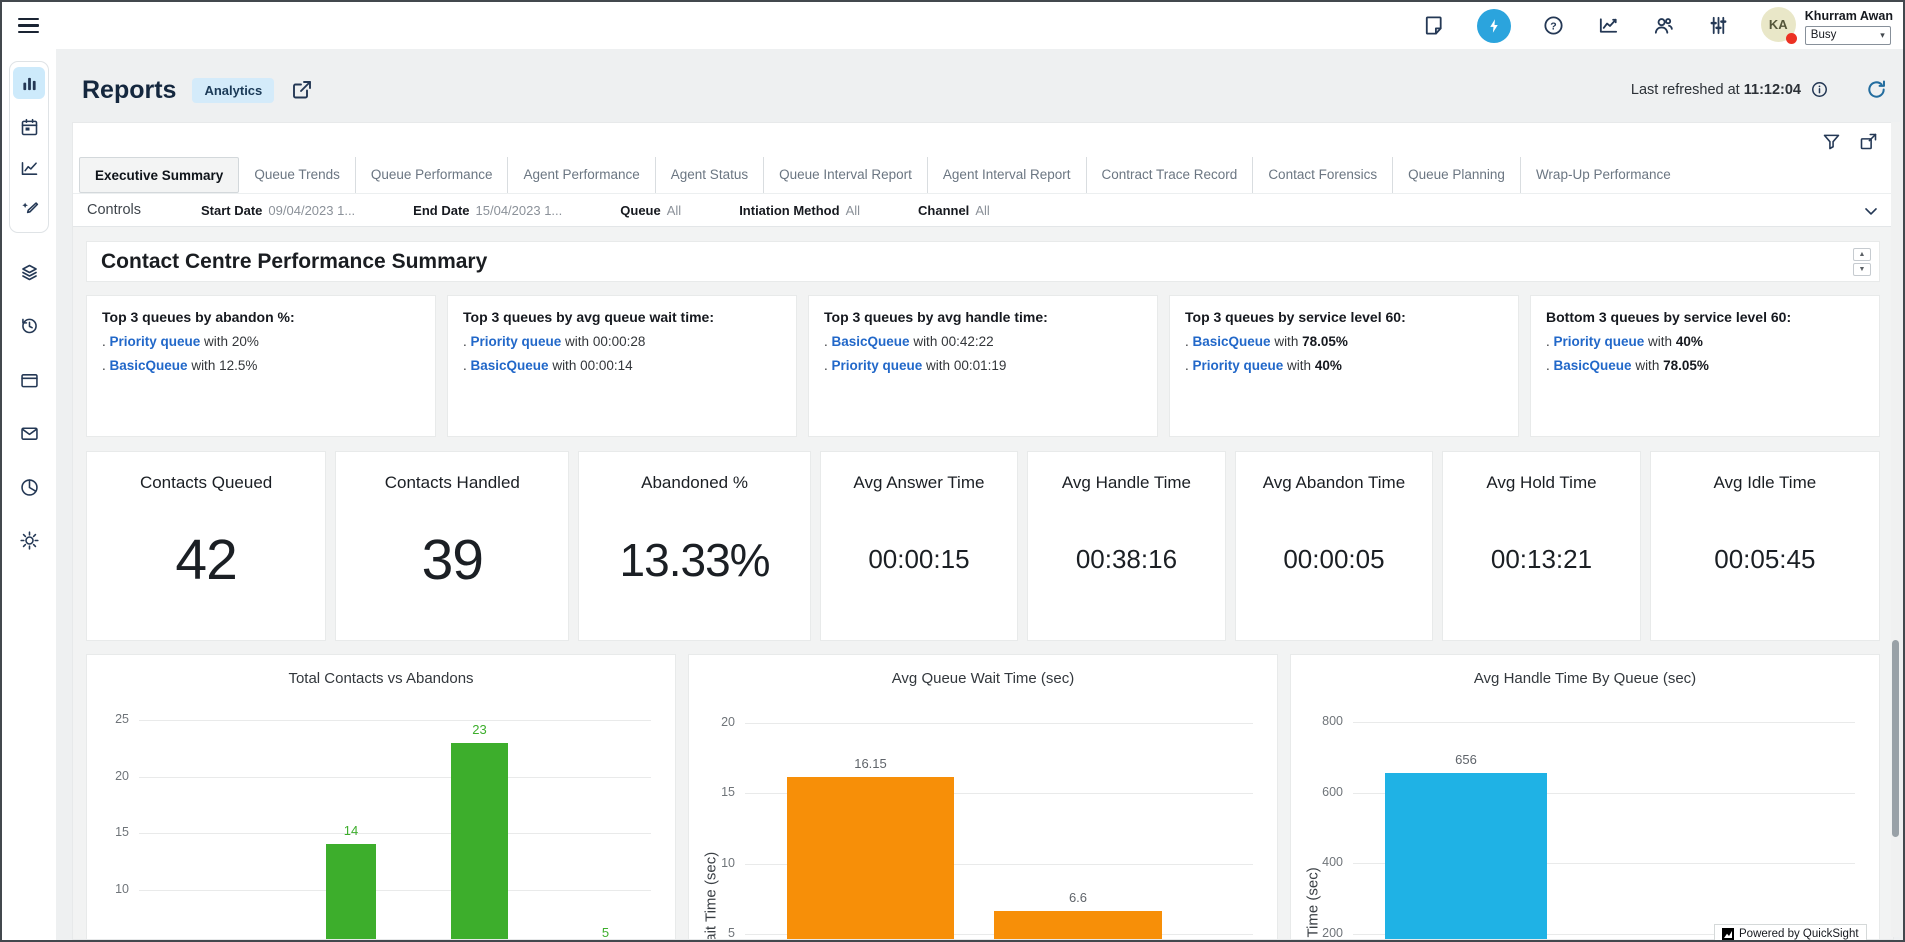 This screenshot has height=942, width=1905. What do you see at coordinates (261, 341) in the screenshot?
I see `summary-item: . Priority queue with 20%` at bounding box center [261, 341].